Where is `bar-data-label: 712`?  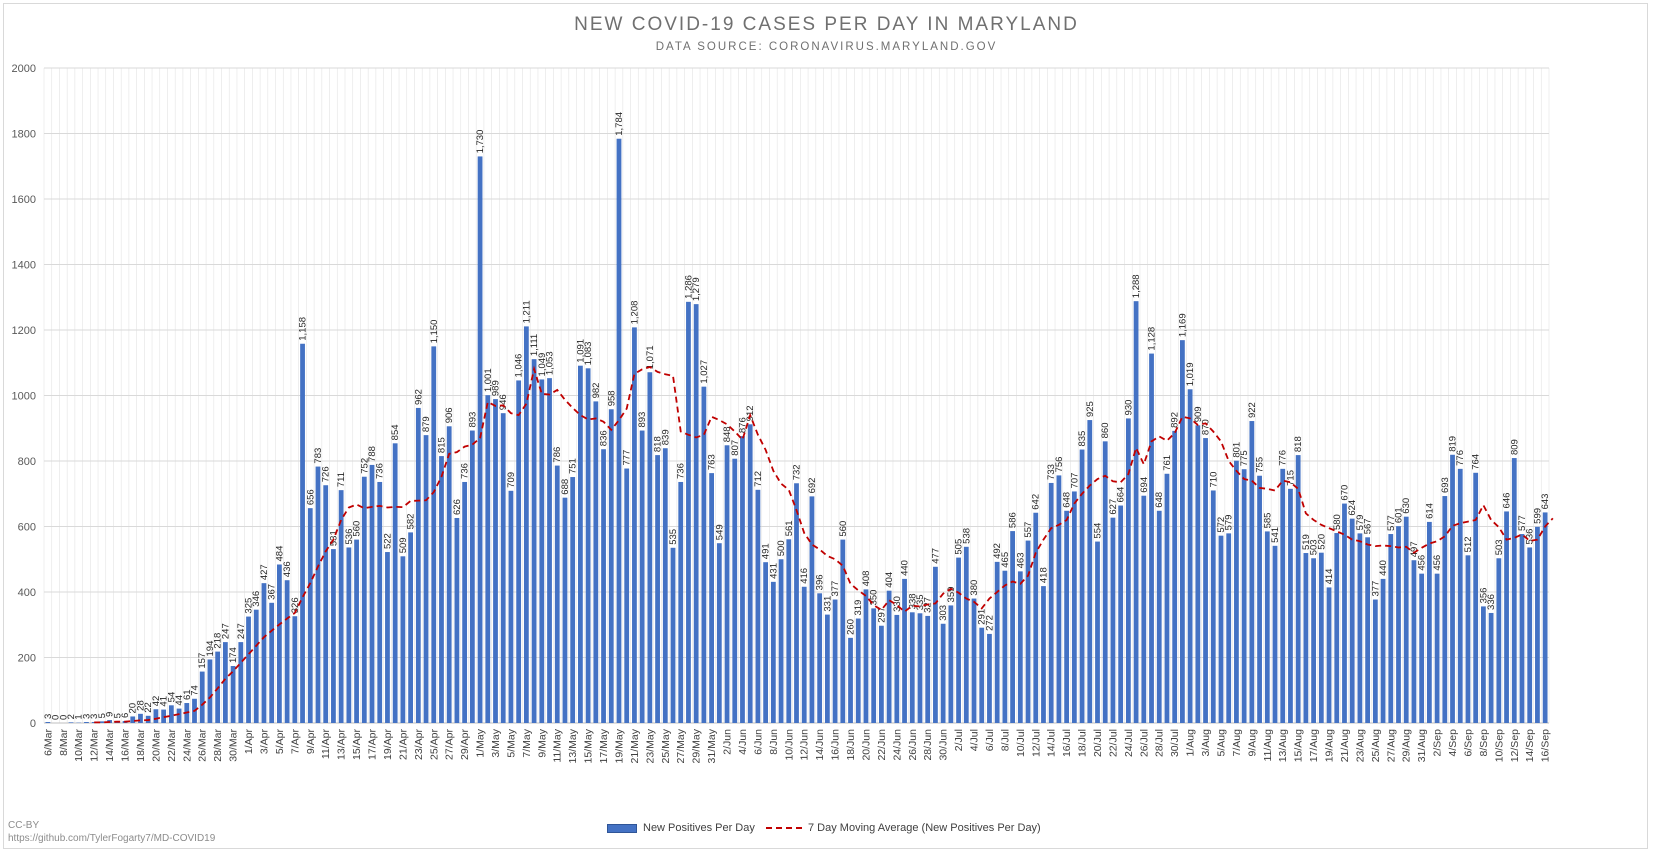
bar-data-label: 712 is located at coordinates (758, 479).